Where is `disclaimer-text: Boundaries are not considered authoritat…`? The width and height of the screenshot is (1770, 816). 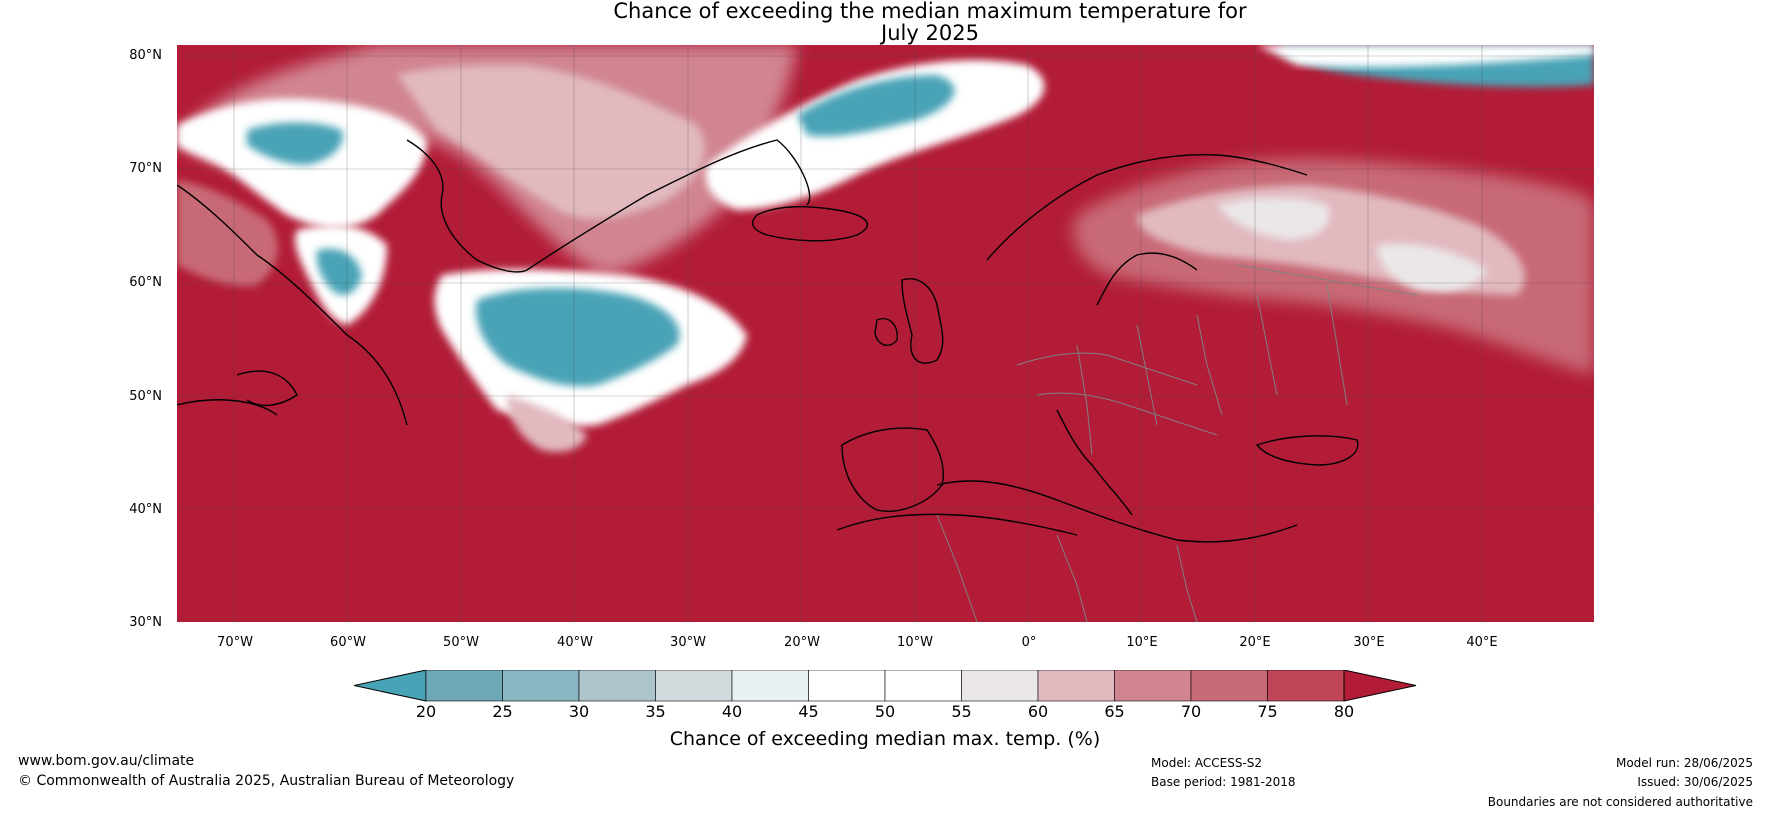 disclaimer-text: Boundaries are not considered authoritat… is located at coordinates (1620, 802).